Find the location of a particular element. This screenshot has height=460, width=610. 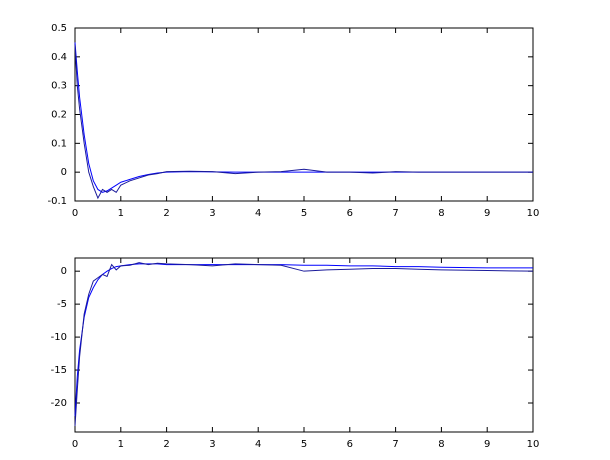

y-tick-label: 0.5 is located at coordinates (59, 28).